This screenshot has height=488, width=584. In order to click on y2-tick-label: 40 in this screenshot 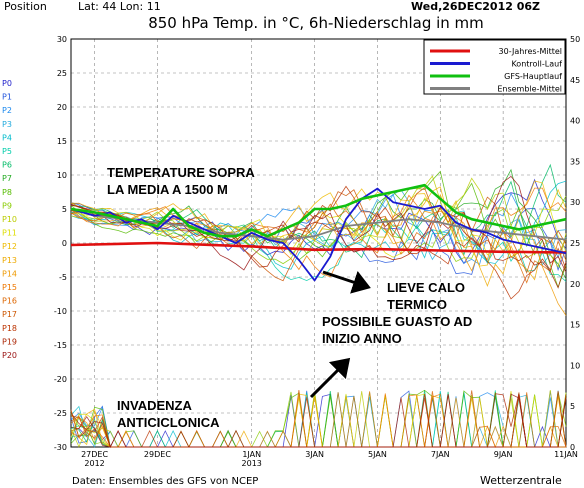, I will do `click(575, 121)`.